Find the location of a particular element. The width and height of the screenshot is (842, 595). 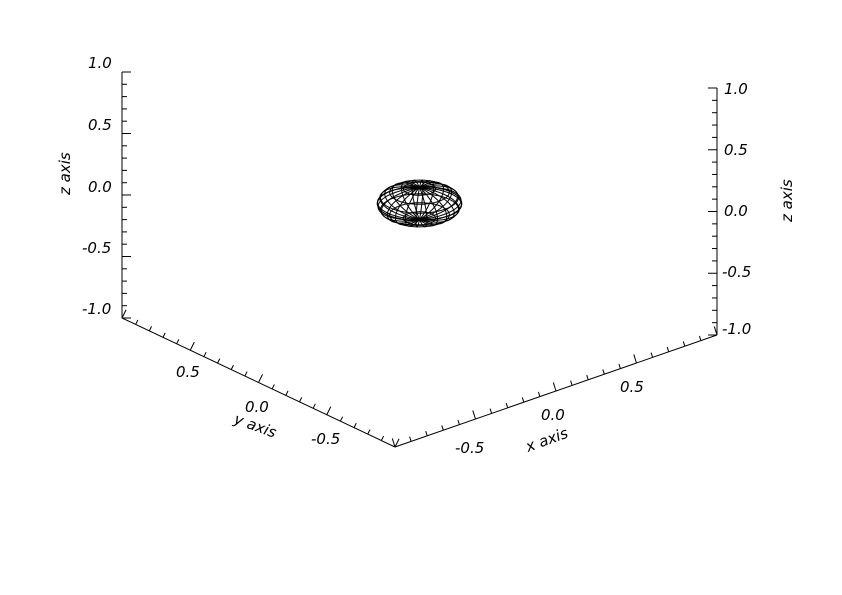

x-tick-label-1: -0.5 is located at coordinates (469, 448).